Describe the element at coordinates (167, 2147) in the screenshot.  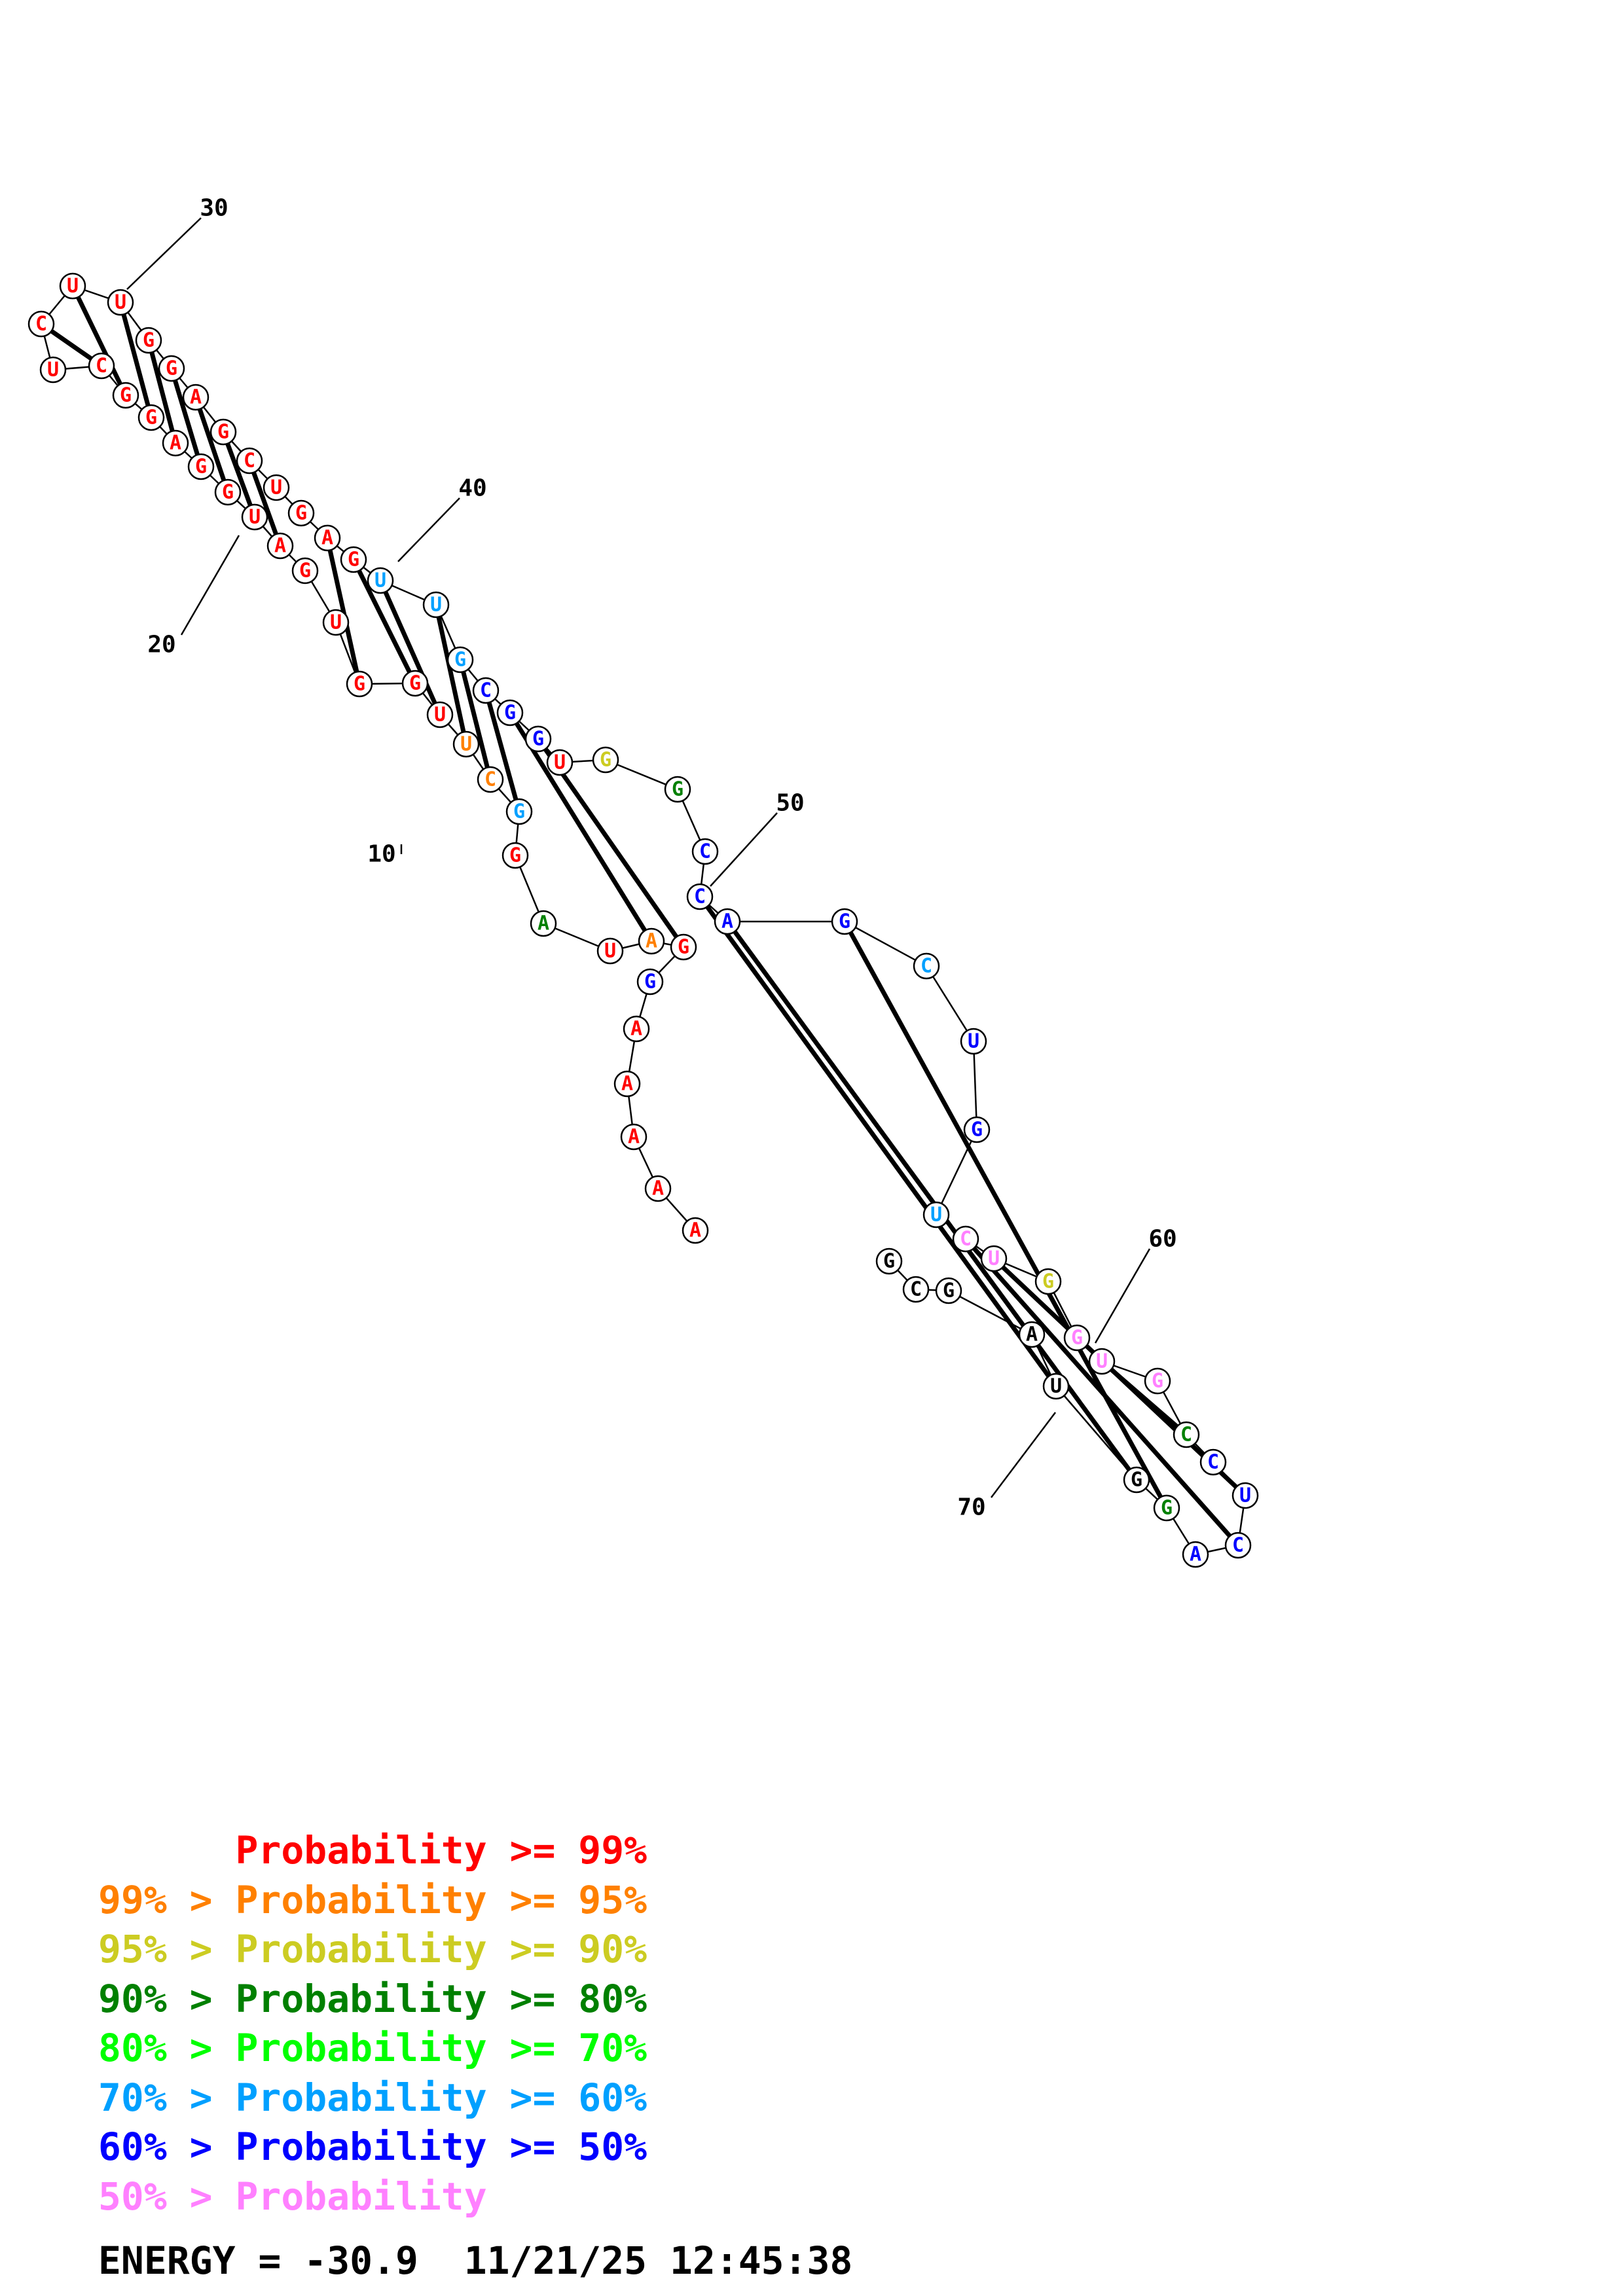
I see `legend-prefix: 60% >` at that location.